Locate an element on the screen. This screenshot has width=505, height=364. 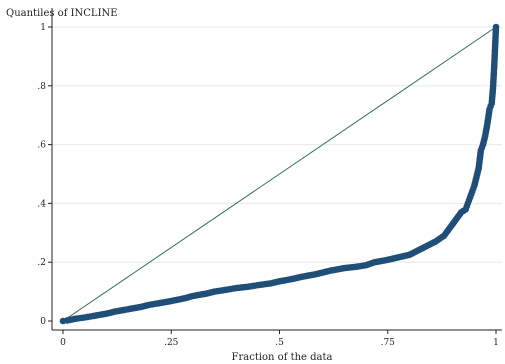
y-axis-title: Quantiles of INCLINE is located at coordinates (62, 13).